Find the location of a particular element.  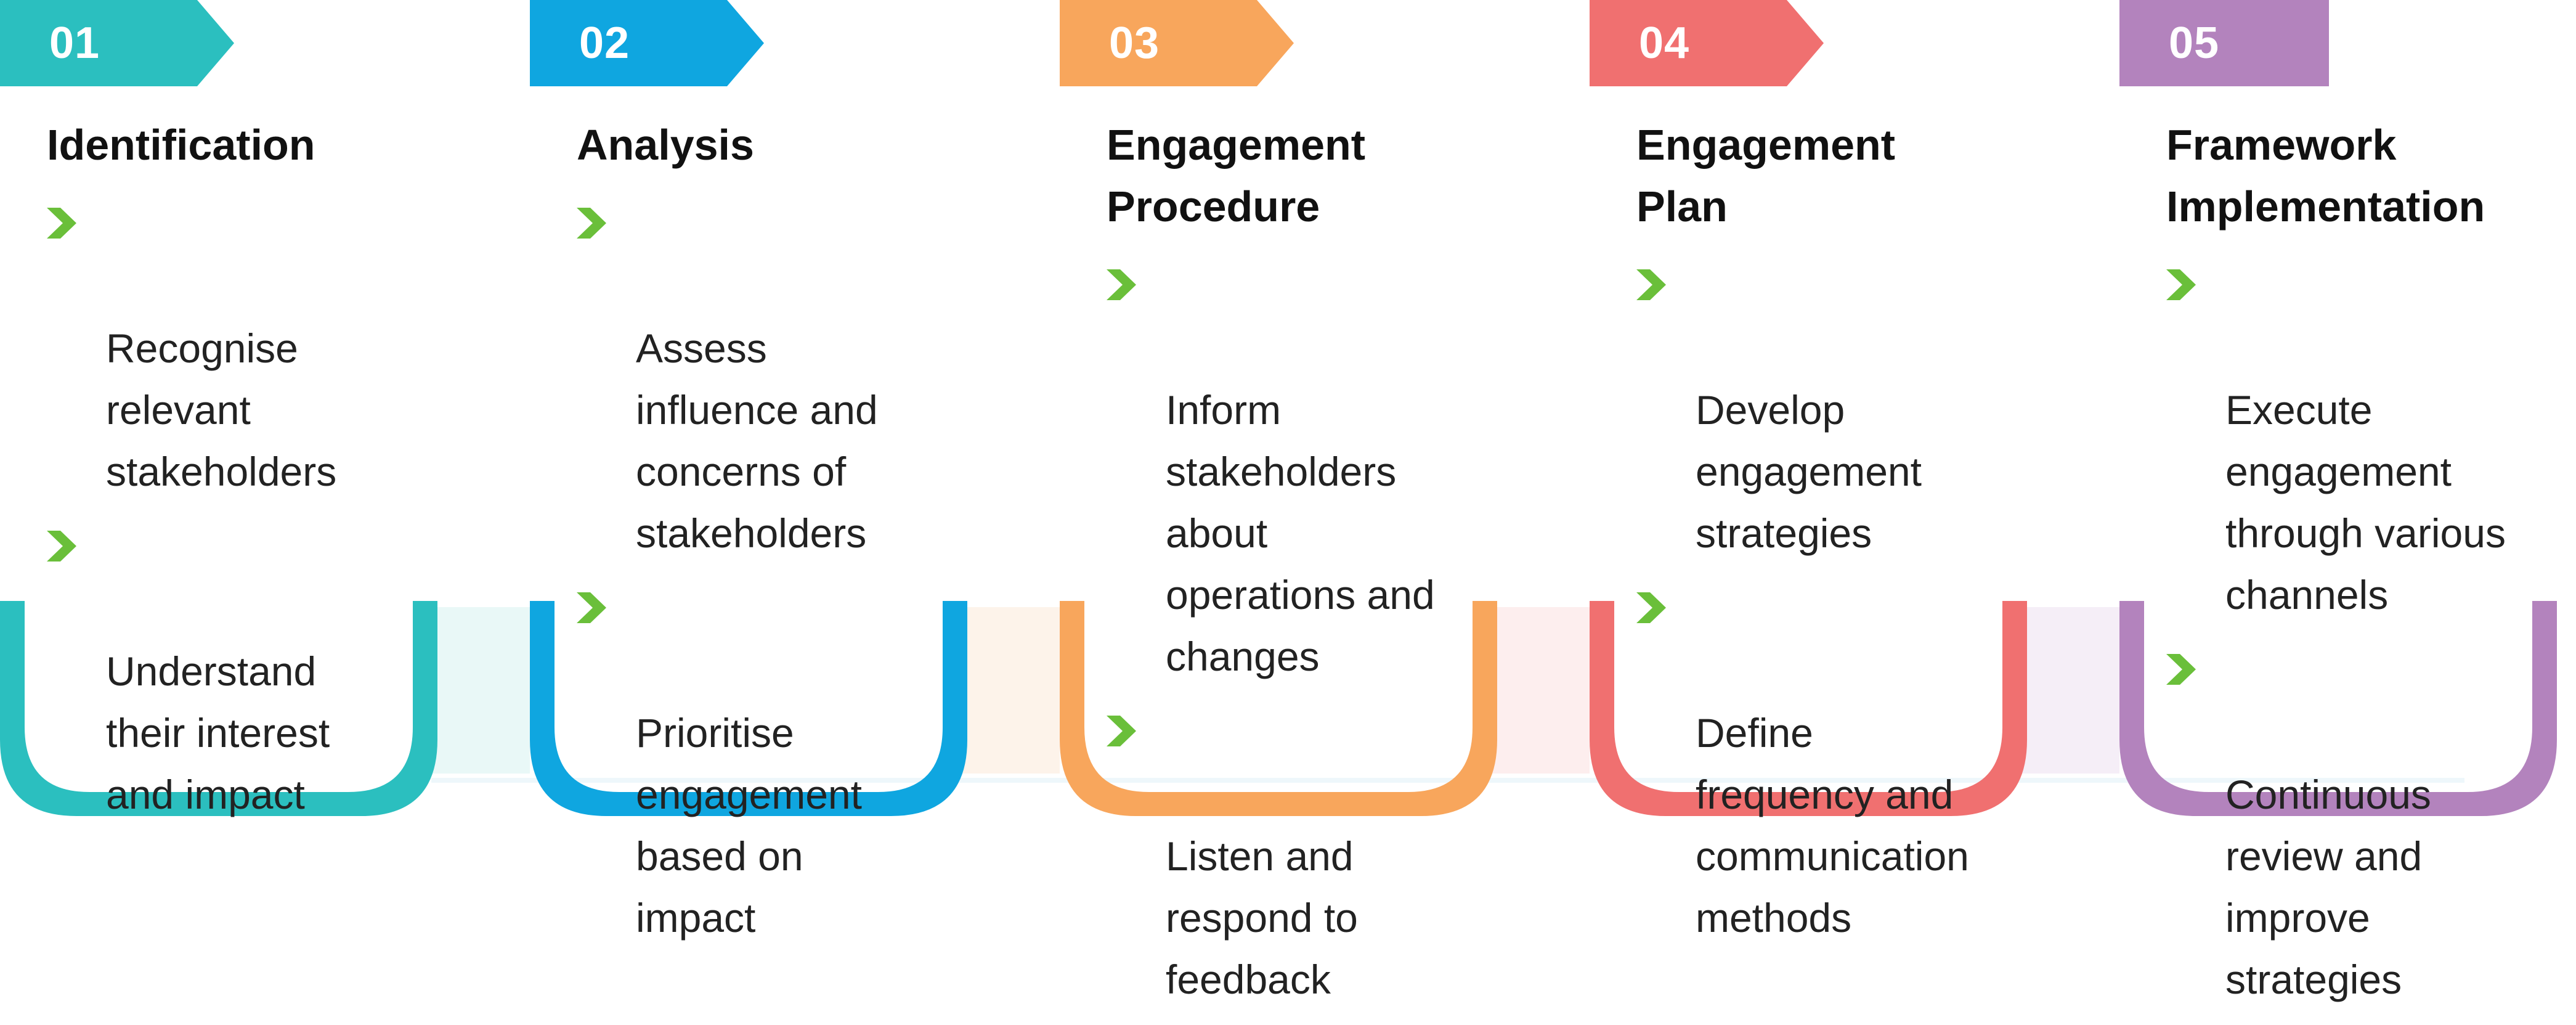

step-1-title: Identification is located at coordinates (181, 145).